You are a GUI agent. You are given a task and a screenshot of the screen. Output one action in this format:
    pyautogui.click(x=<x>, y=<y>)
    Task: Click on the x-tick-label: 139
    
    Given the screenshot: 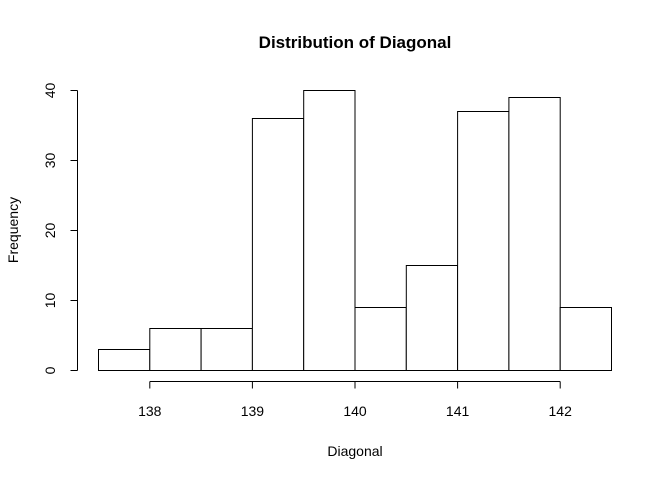 What is the action you would take?
    pyautogui.click(x=253, y=411)
    